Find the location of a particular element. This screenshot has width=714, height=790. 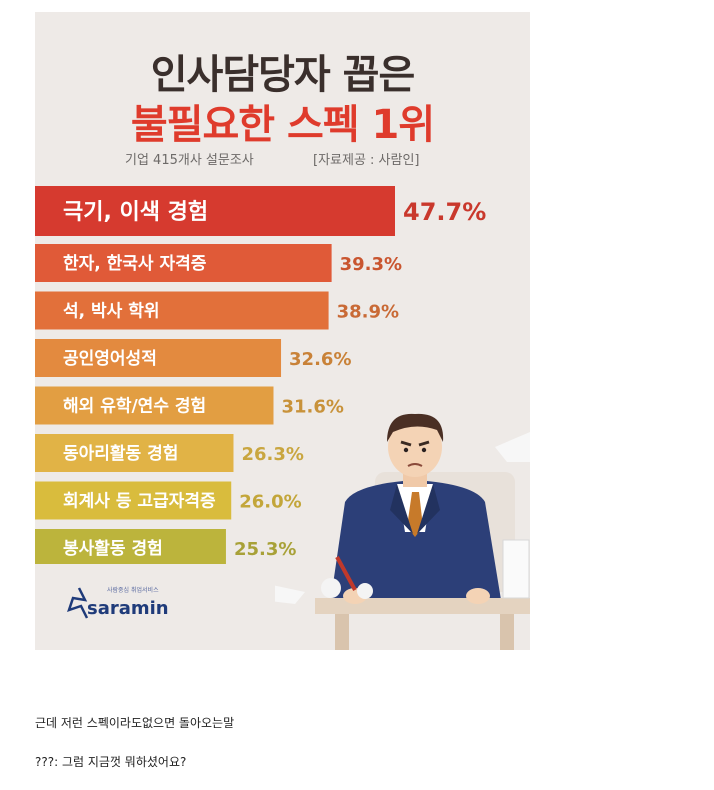

comment-line-2: ???: 그럼 지금껏 뭐하셨어요? is located at coordinates (111, 762).